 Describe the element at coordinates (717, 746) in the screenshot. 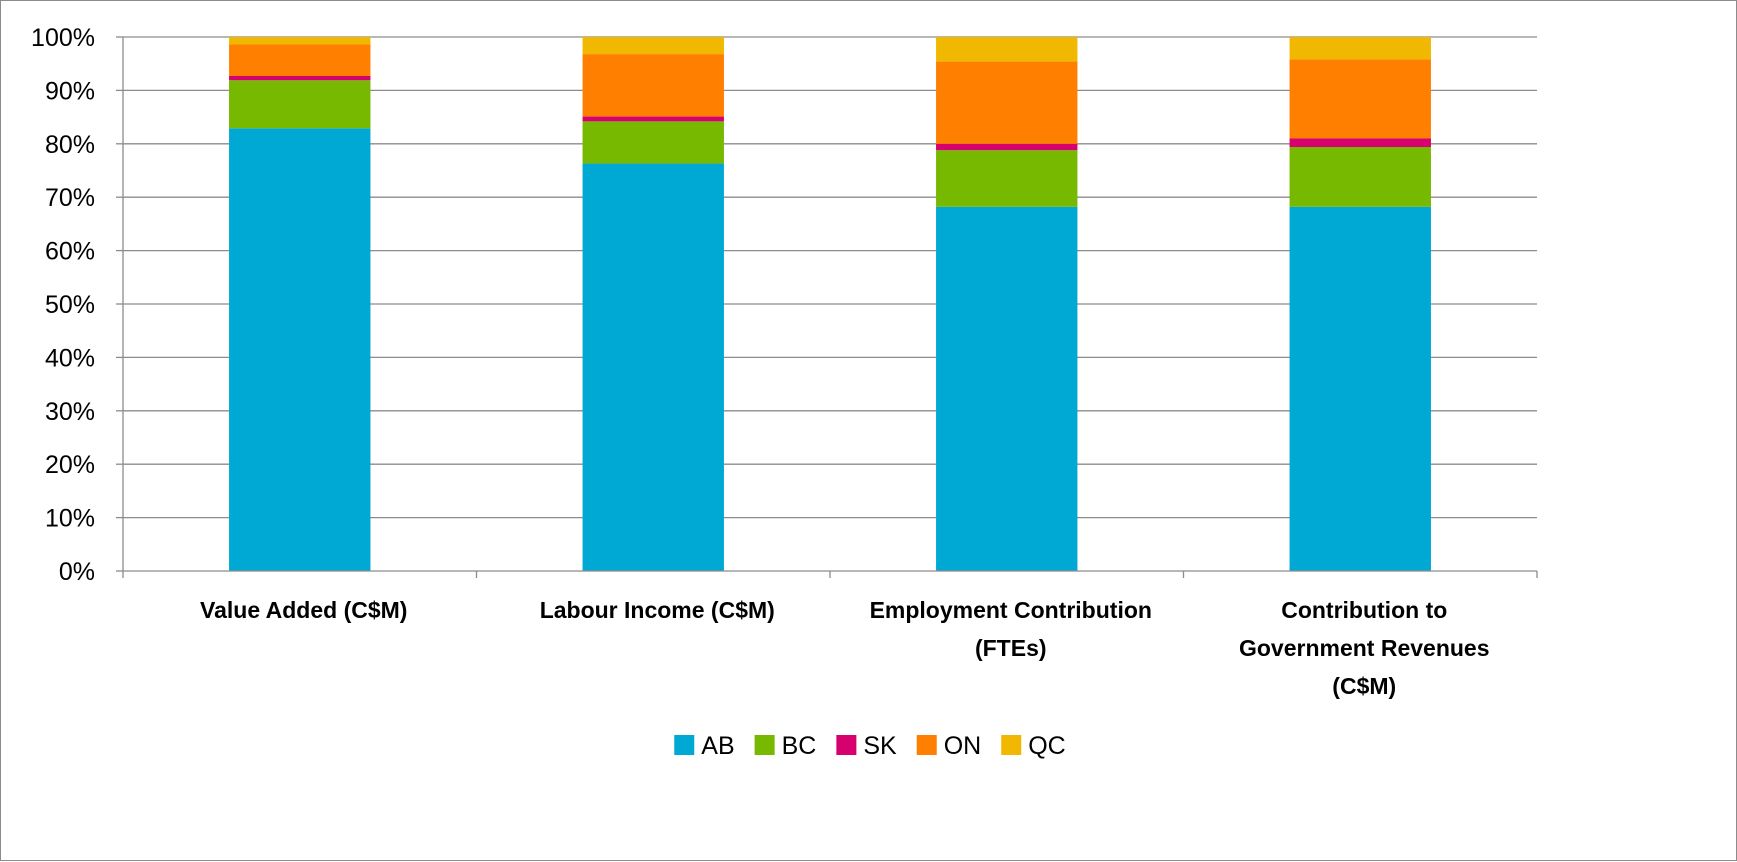

I see `legend-label-ab: AB` at that location.